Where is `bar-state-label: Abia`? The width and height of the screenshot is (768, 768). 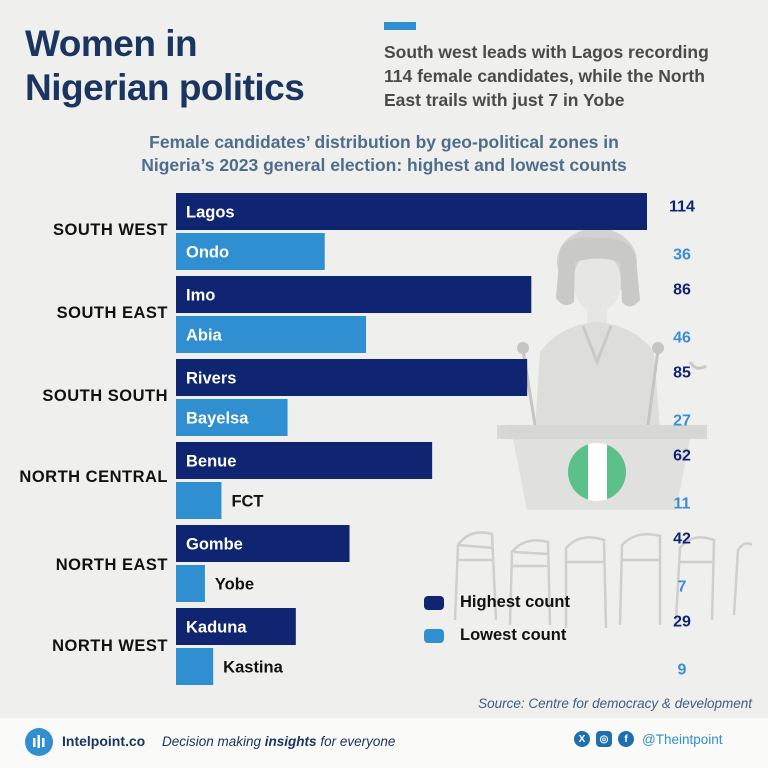 bar-state-label: Abia is located at coordinates (204, 336).